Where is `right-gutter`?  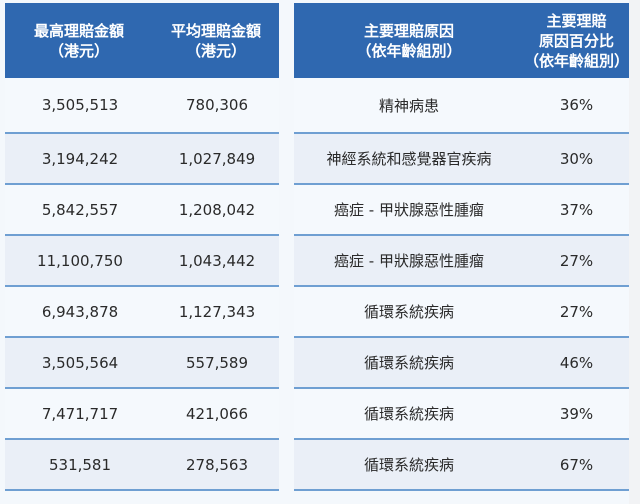
right-gutter is located at coordinates (634, 252).